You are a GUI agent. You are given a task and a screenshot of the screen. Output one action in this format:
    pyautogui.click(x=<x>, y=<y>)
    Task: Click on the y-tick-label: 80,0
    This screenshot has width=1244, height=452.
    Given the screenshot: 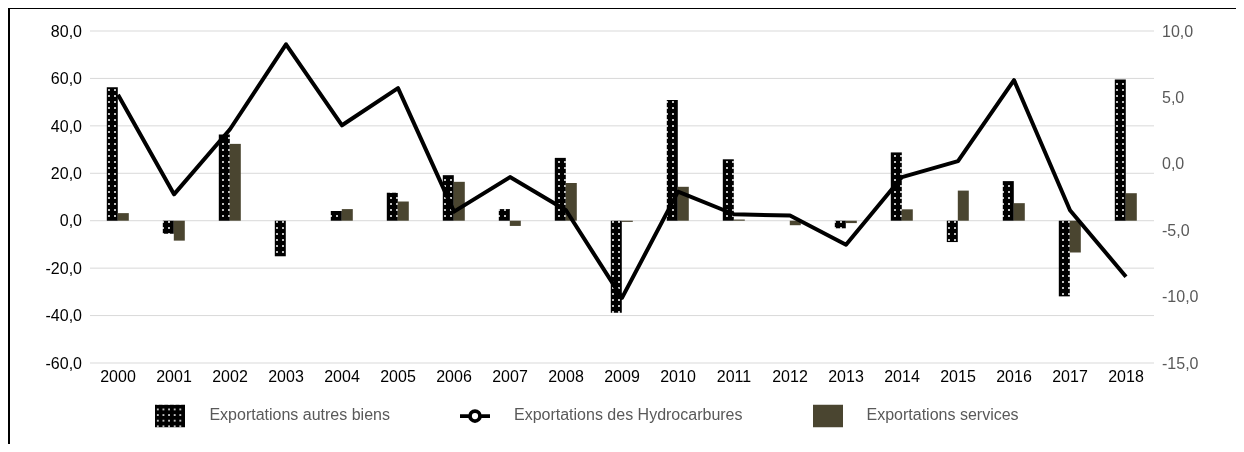 What is the action you would take?
    pyautogui.click(x=66, y=31)
    